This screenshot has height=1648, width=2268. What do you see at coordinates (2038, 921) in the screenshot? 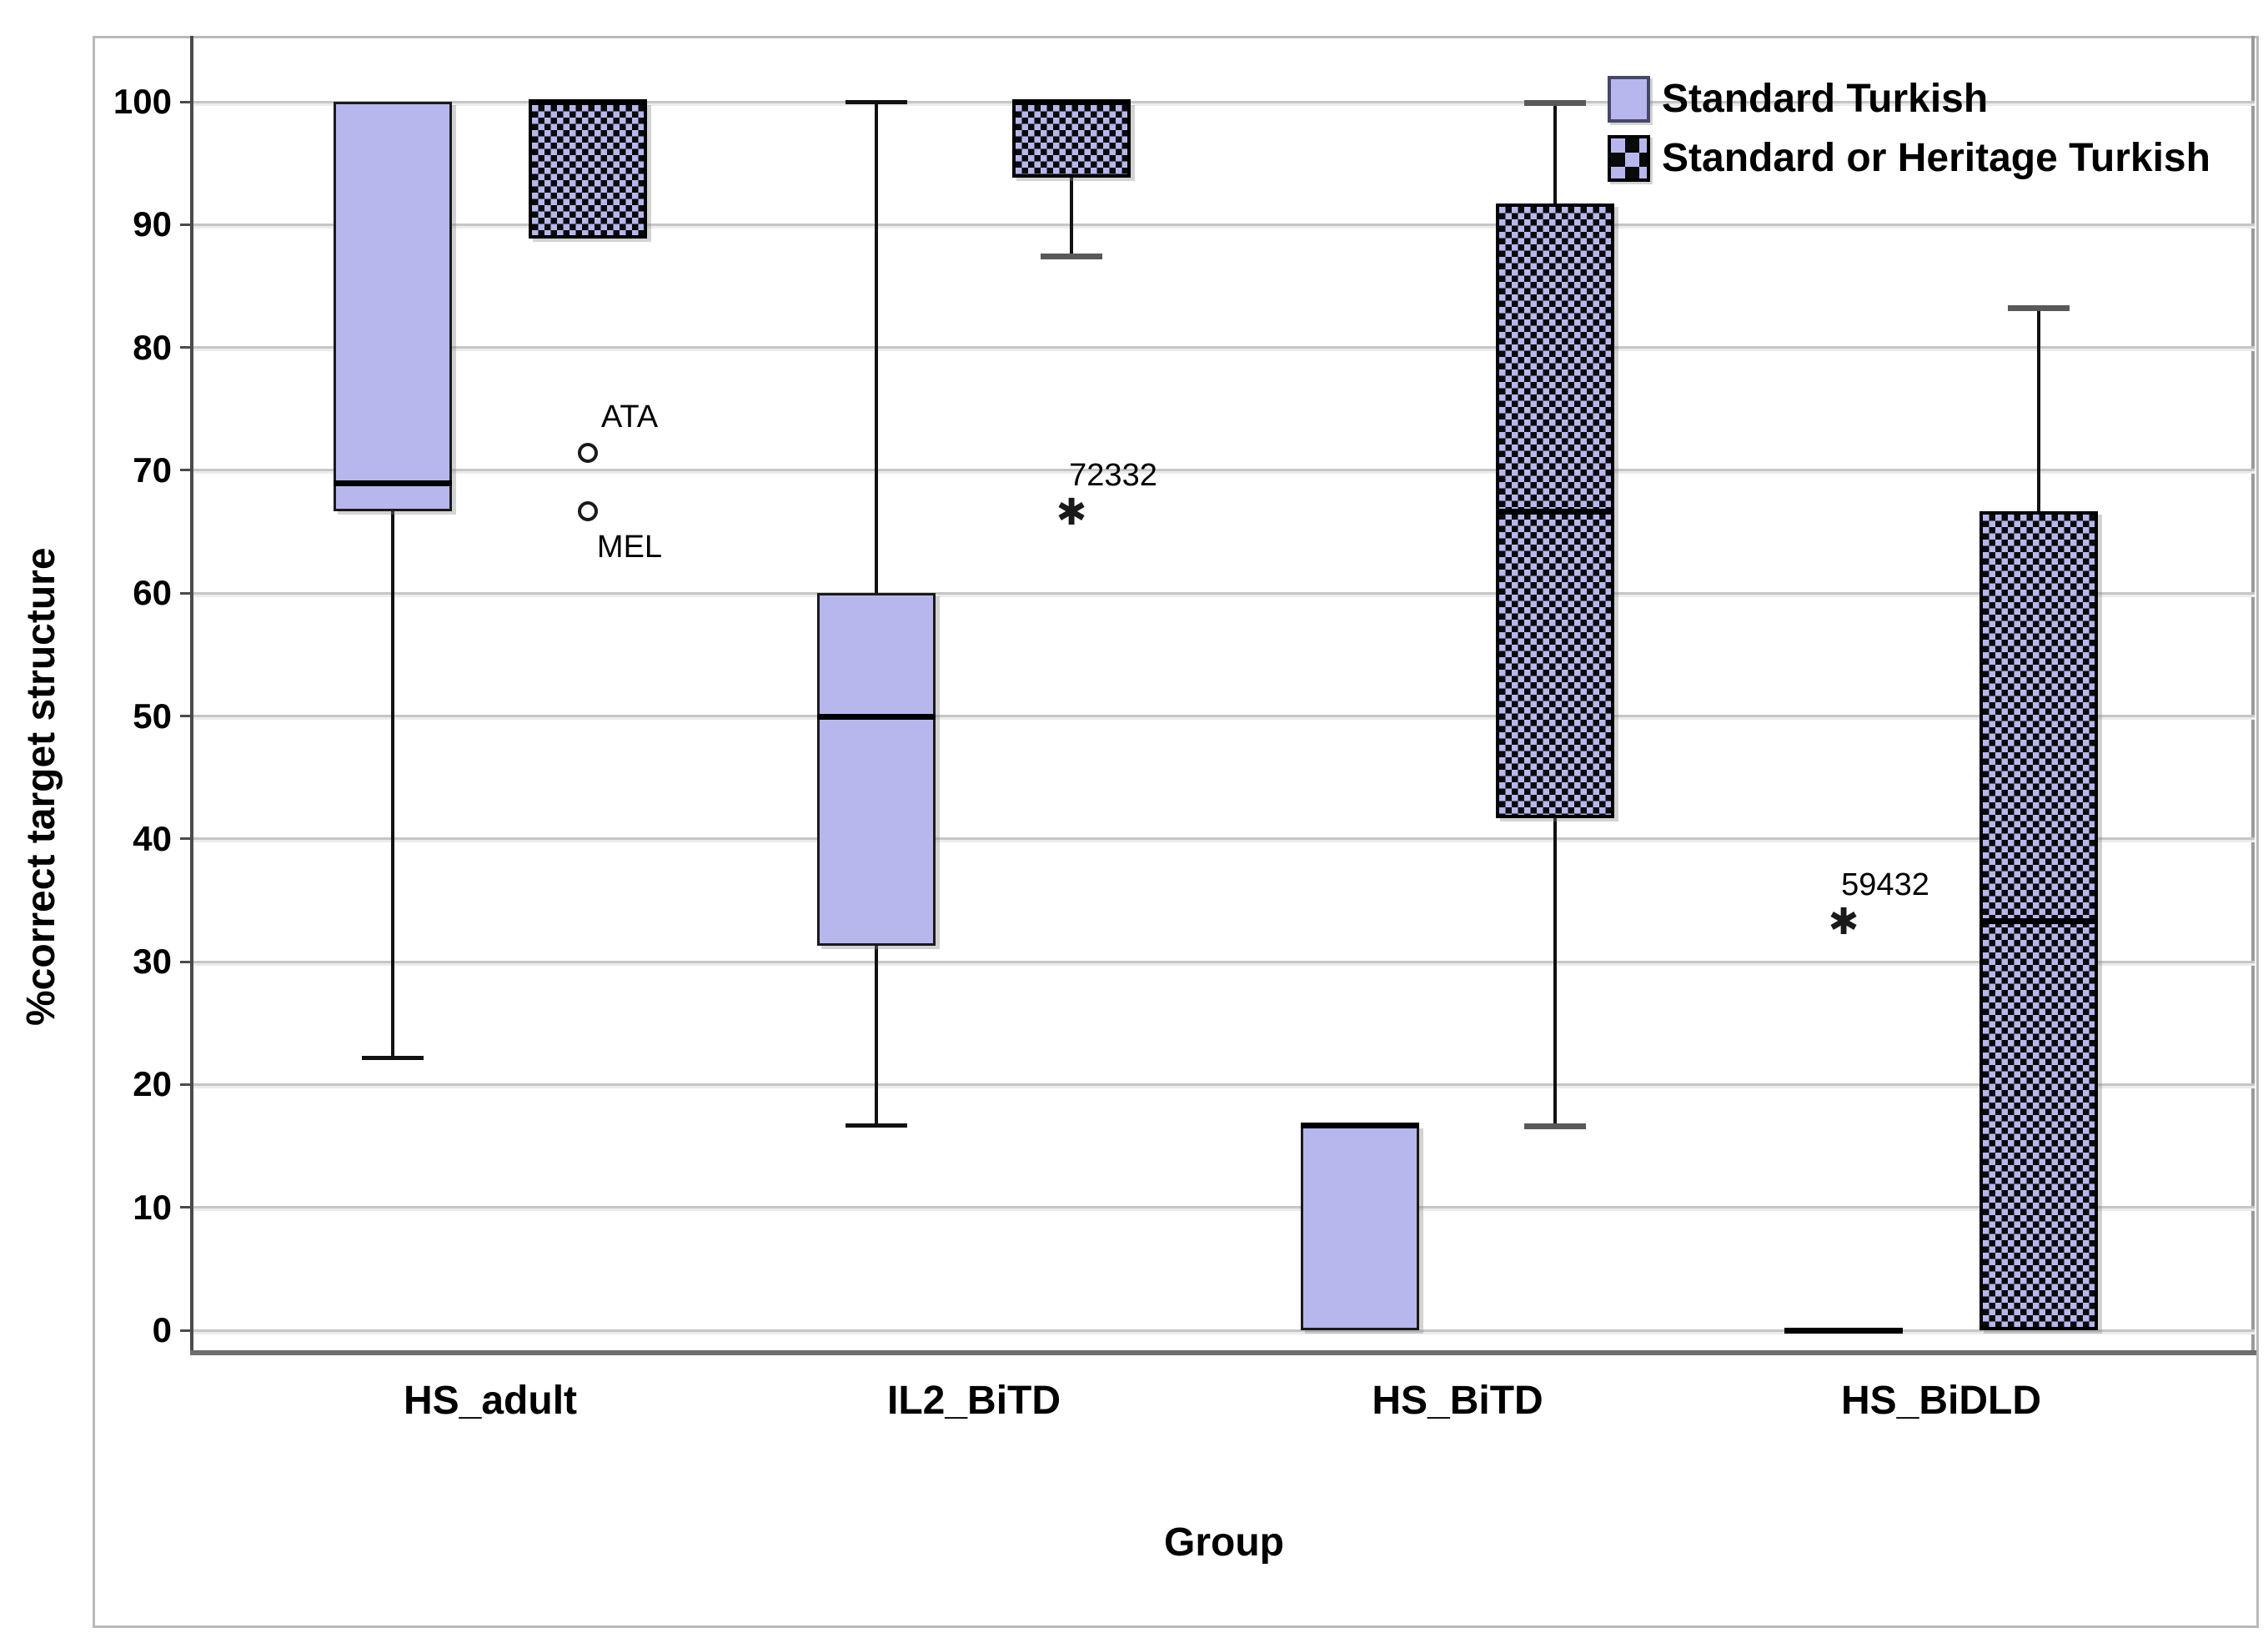
I see `median-checker-HS_BiDLD` at bounding box center [2038, 921].